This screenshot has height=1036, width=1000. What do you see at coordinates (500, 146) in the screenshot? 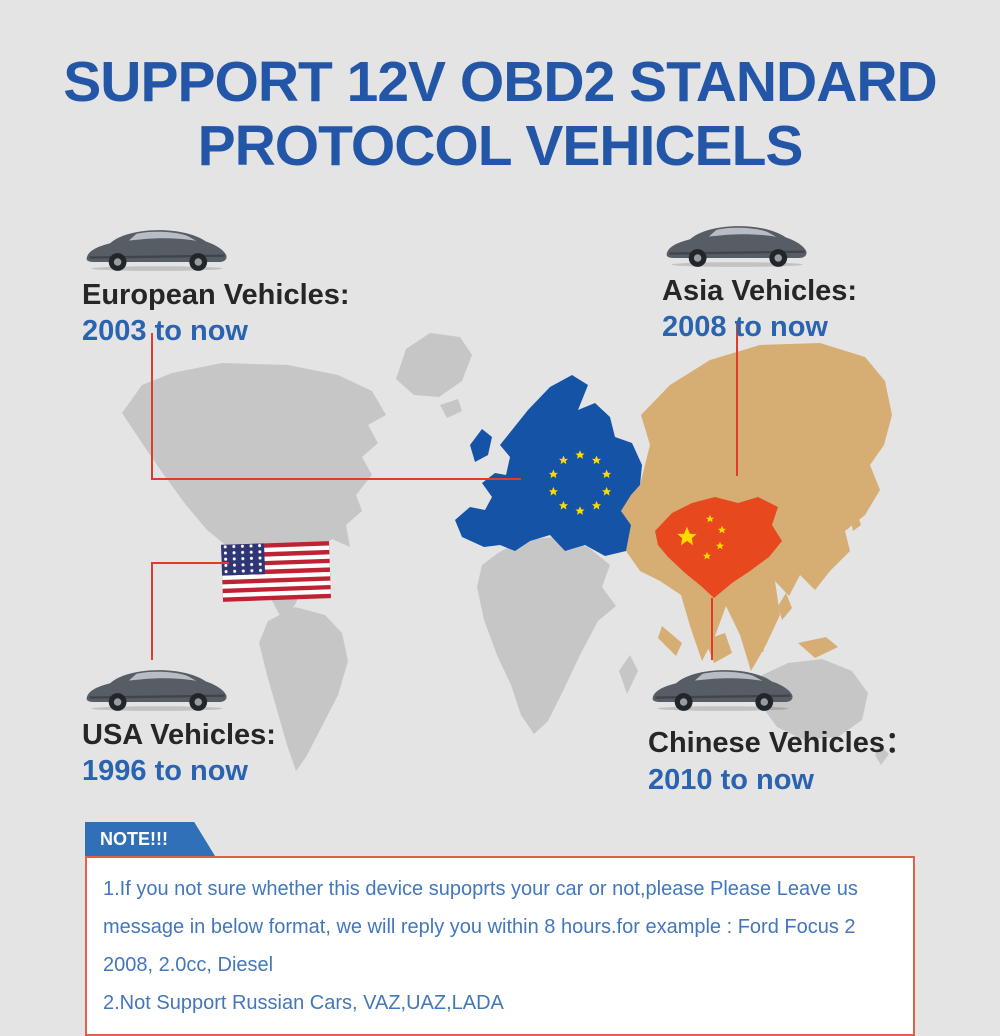
I see `page-title-line2: PROTOCOL VEHICELS` at bounding box center [500, 146].